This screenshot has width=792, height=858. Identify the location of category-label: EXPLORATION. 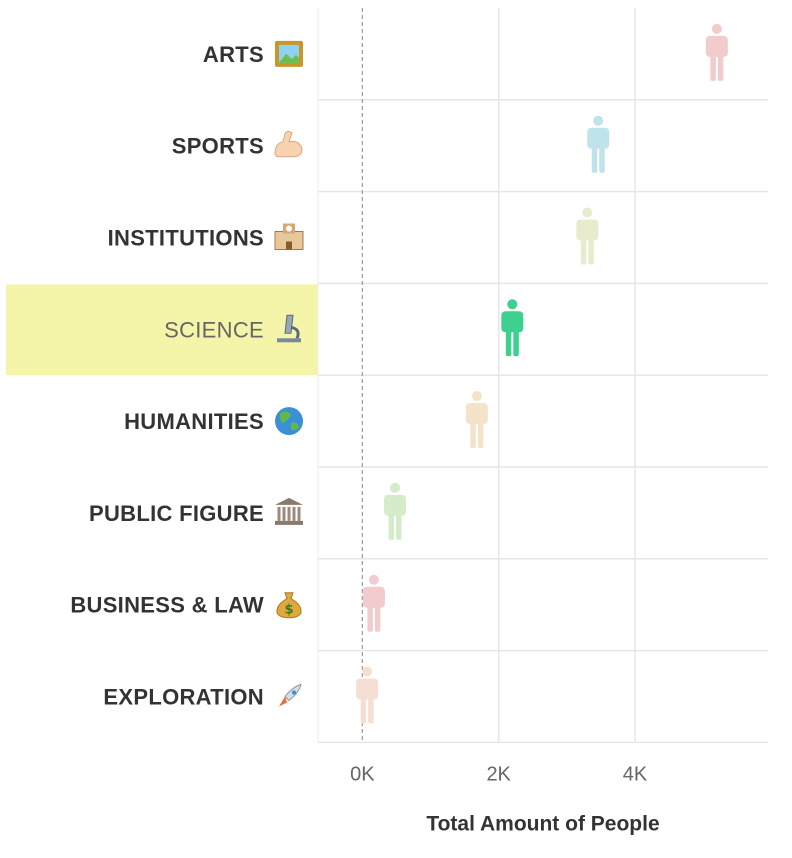
(183, 697).